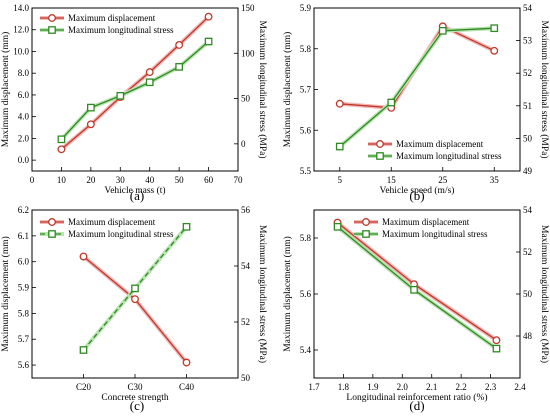 The width and height of the screenshot is (550, 419). Describe the element at coordinates (24, 73) in the screenshot. I see `y-left-tick-label: 8.0` at that location.